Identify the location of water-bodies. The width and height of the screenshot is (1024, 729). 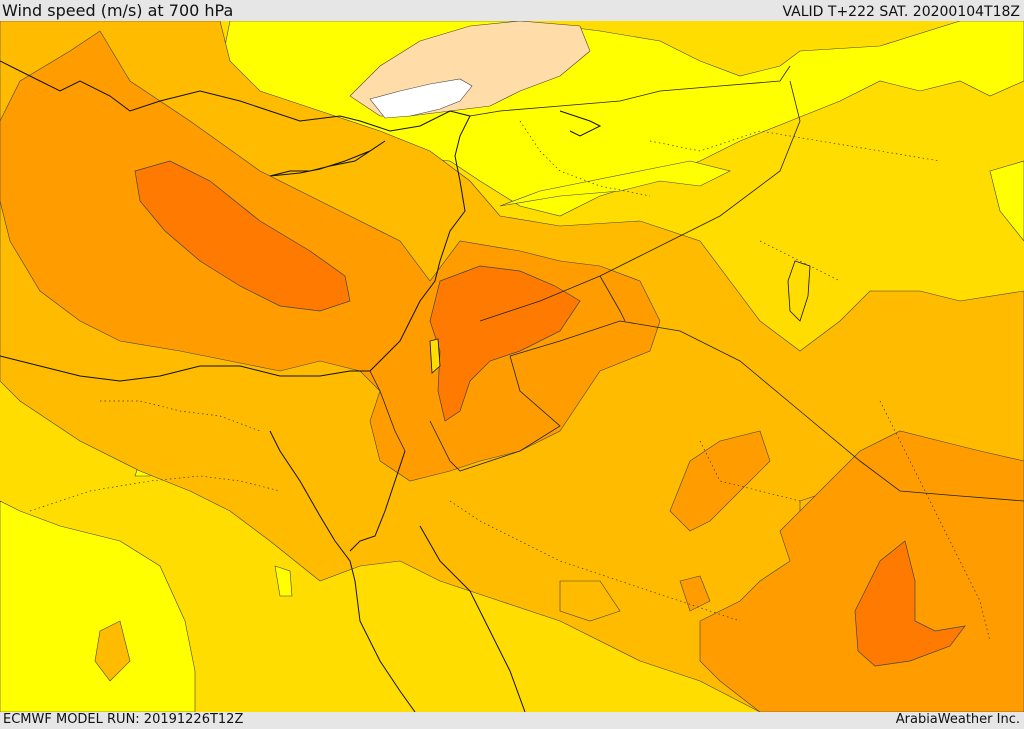
(620, 317).